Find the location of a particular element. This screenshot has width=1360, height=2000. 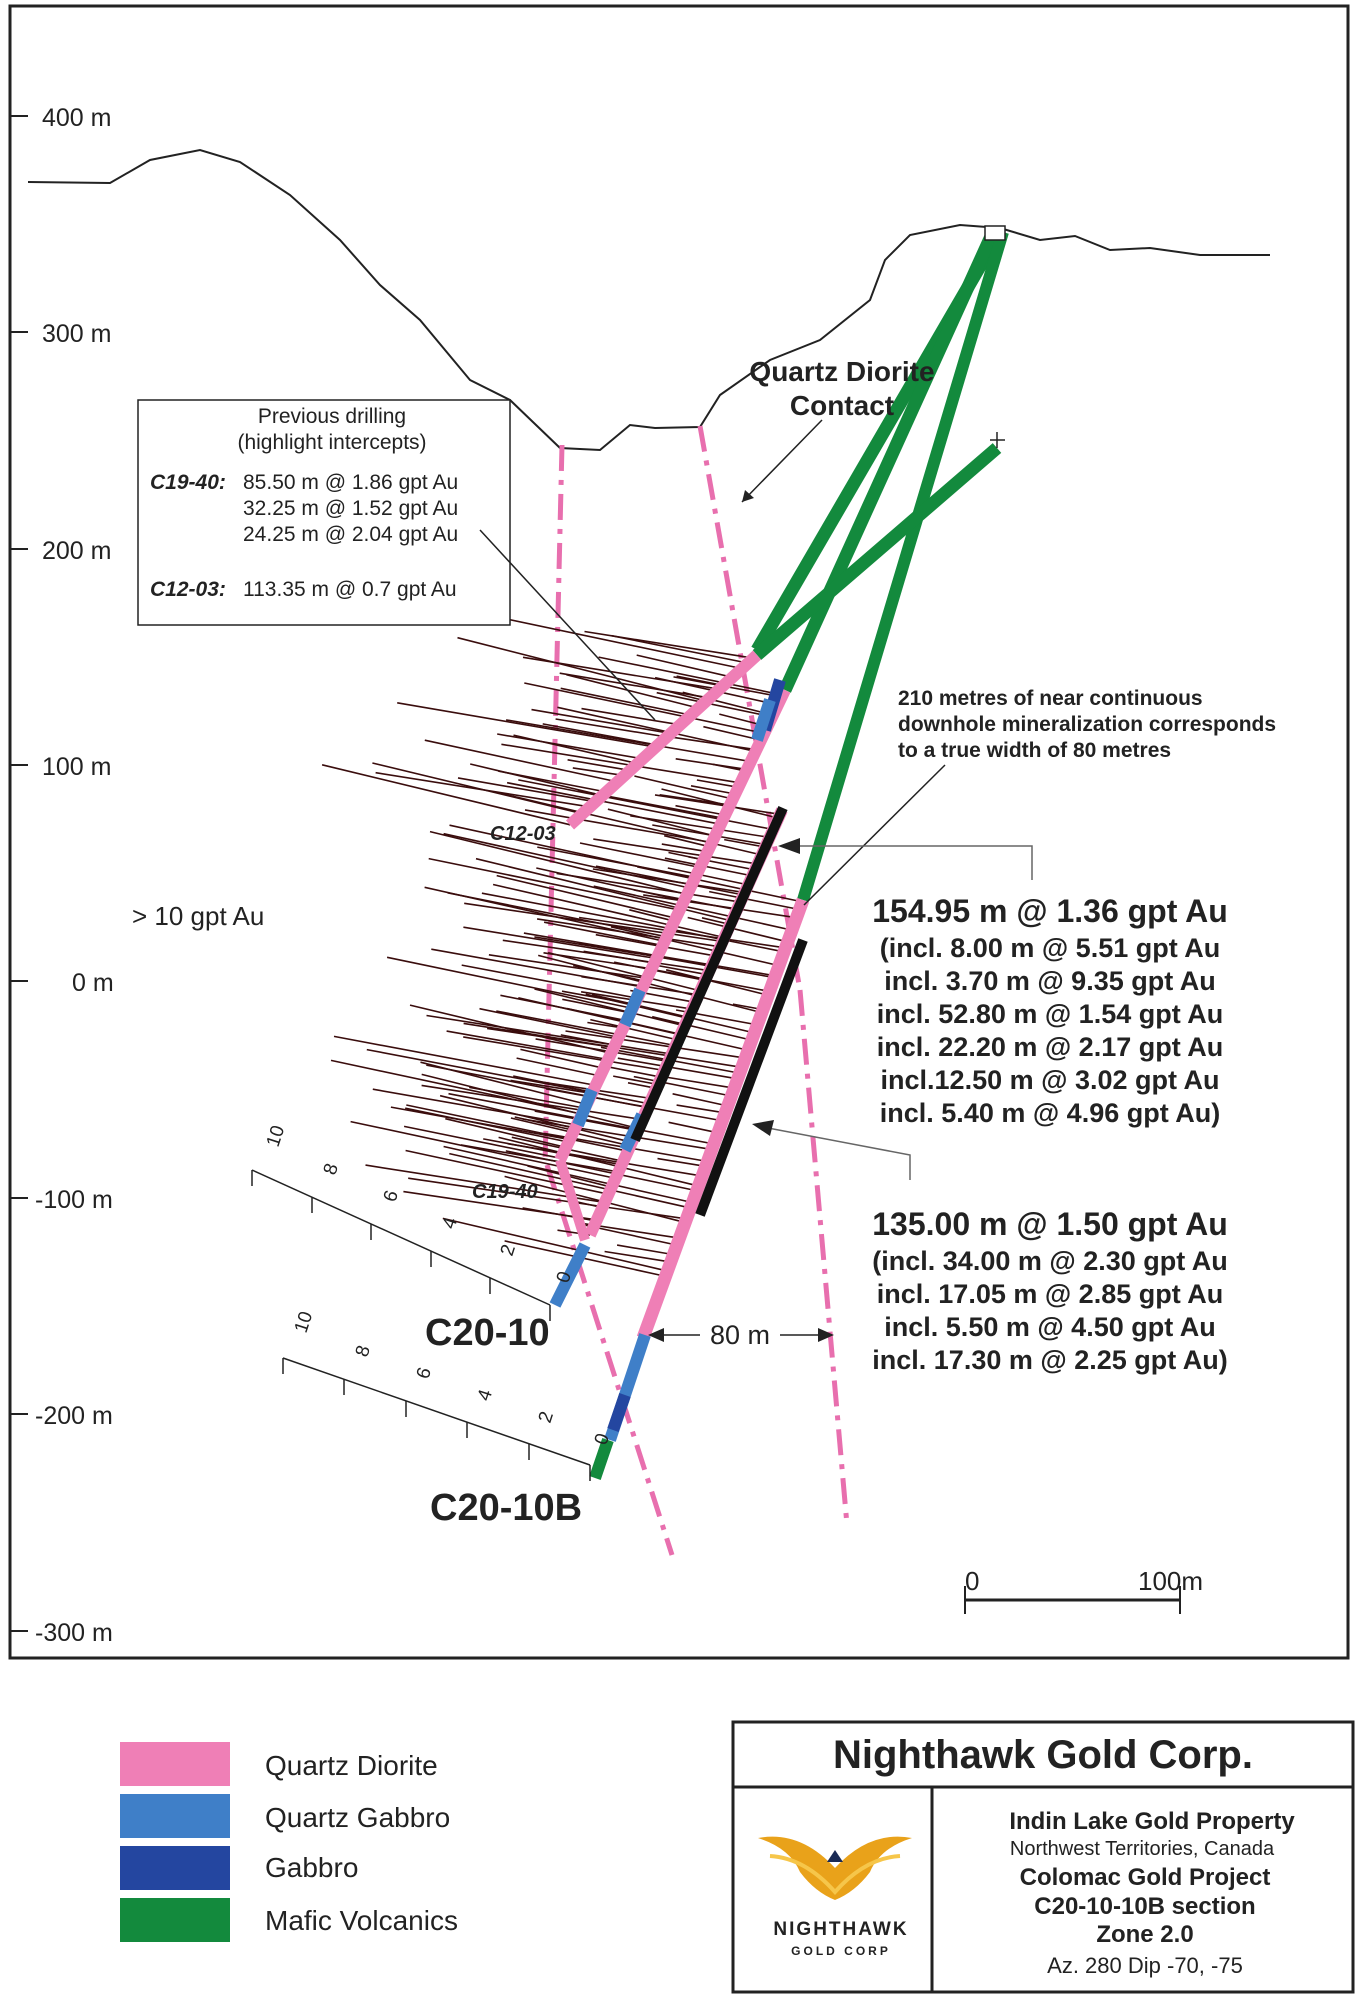

elevation-label-400: 400 m is located at coordinates (76, 118).